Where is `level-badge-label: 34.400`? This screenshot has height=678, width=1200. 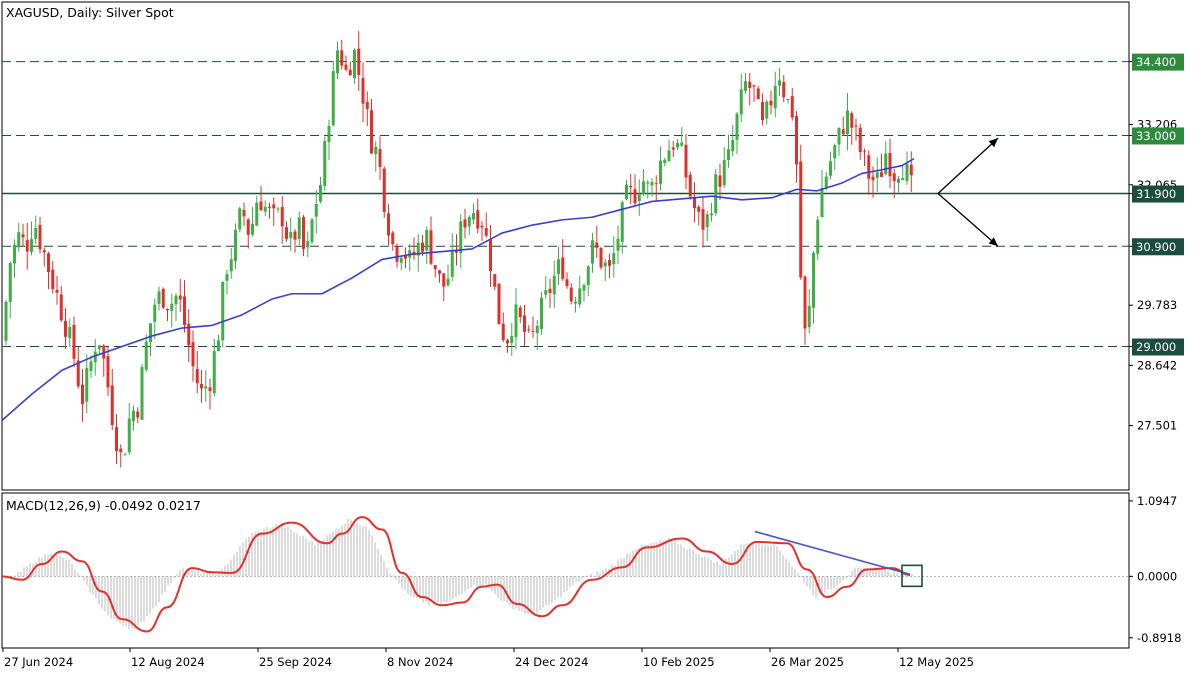 level-badge-label: 34.400 is located at coordinates (1156, 62).